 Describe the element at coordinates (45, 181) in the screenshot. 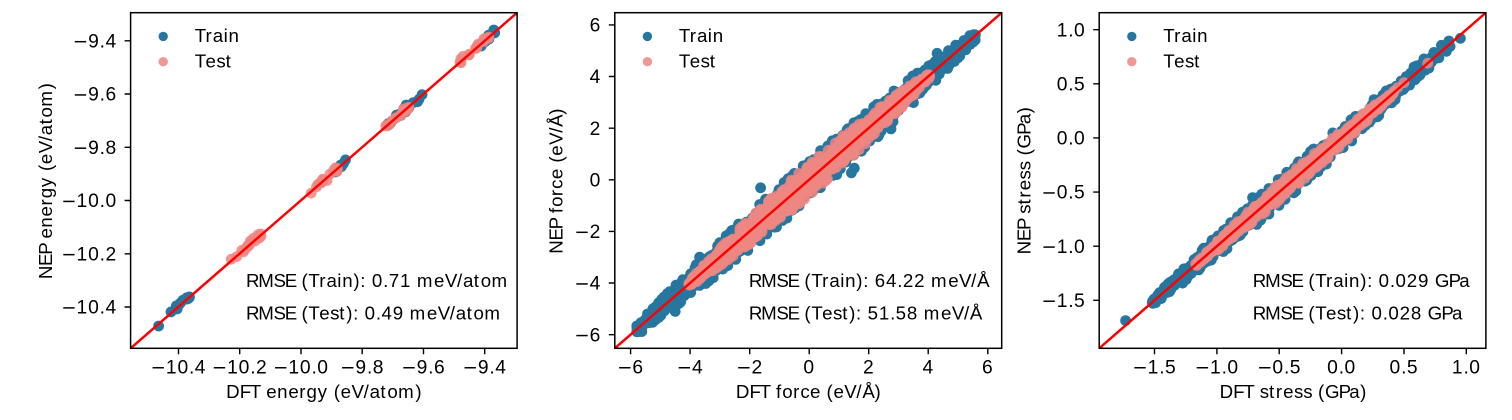

I see `svg-text: NEP energy (eV/atom)` at that location.